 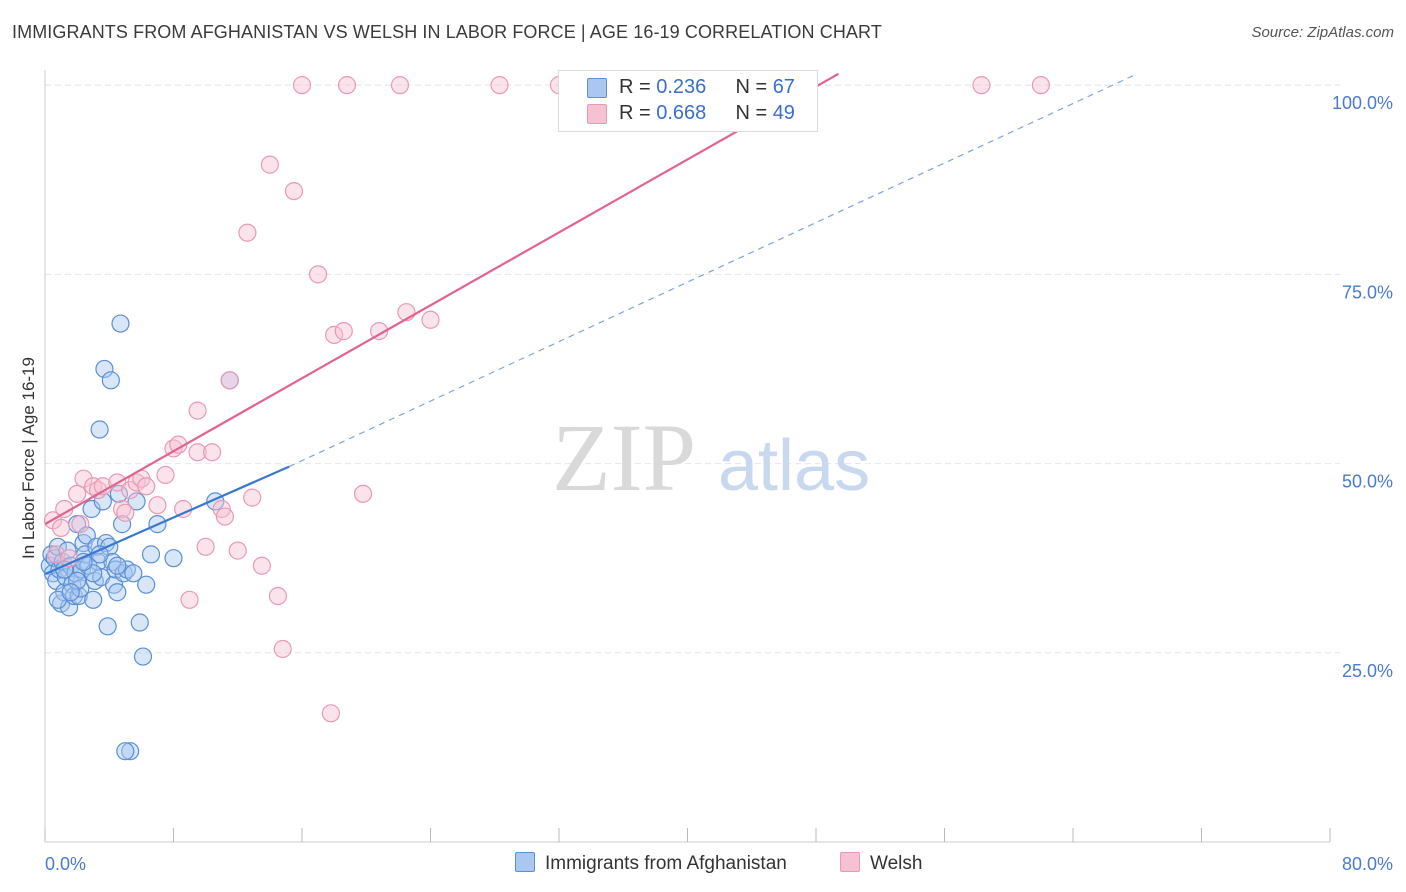 What do you see at coordinates (850, 862) in the screenshot?
I see `bottom-legend-swatch-pink` at bounding box center [850, 862].